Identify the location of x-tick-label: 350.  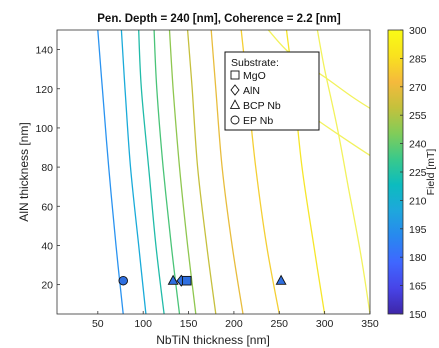
(370, 324).